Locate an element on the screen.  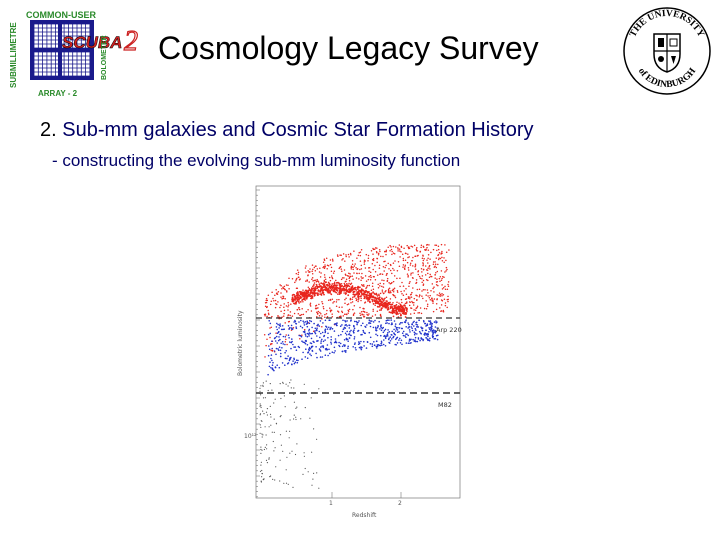
x-axis-label: Redshift is located at coordinates (364, 515).